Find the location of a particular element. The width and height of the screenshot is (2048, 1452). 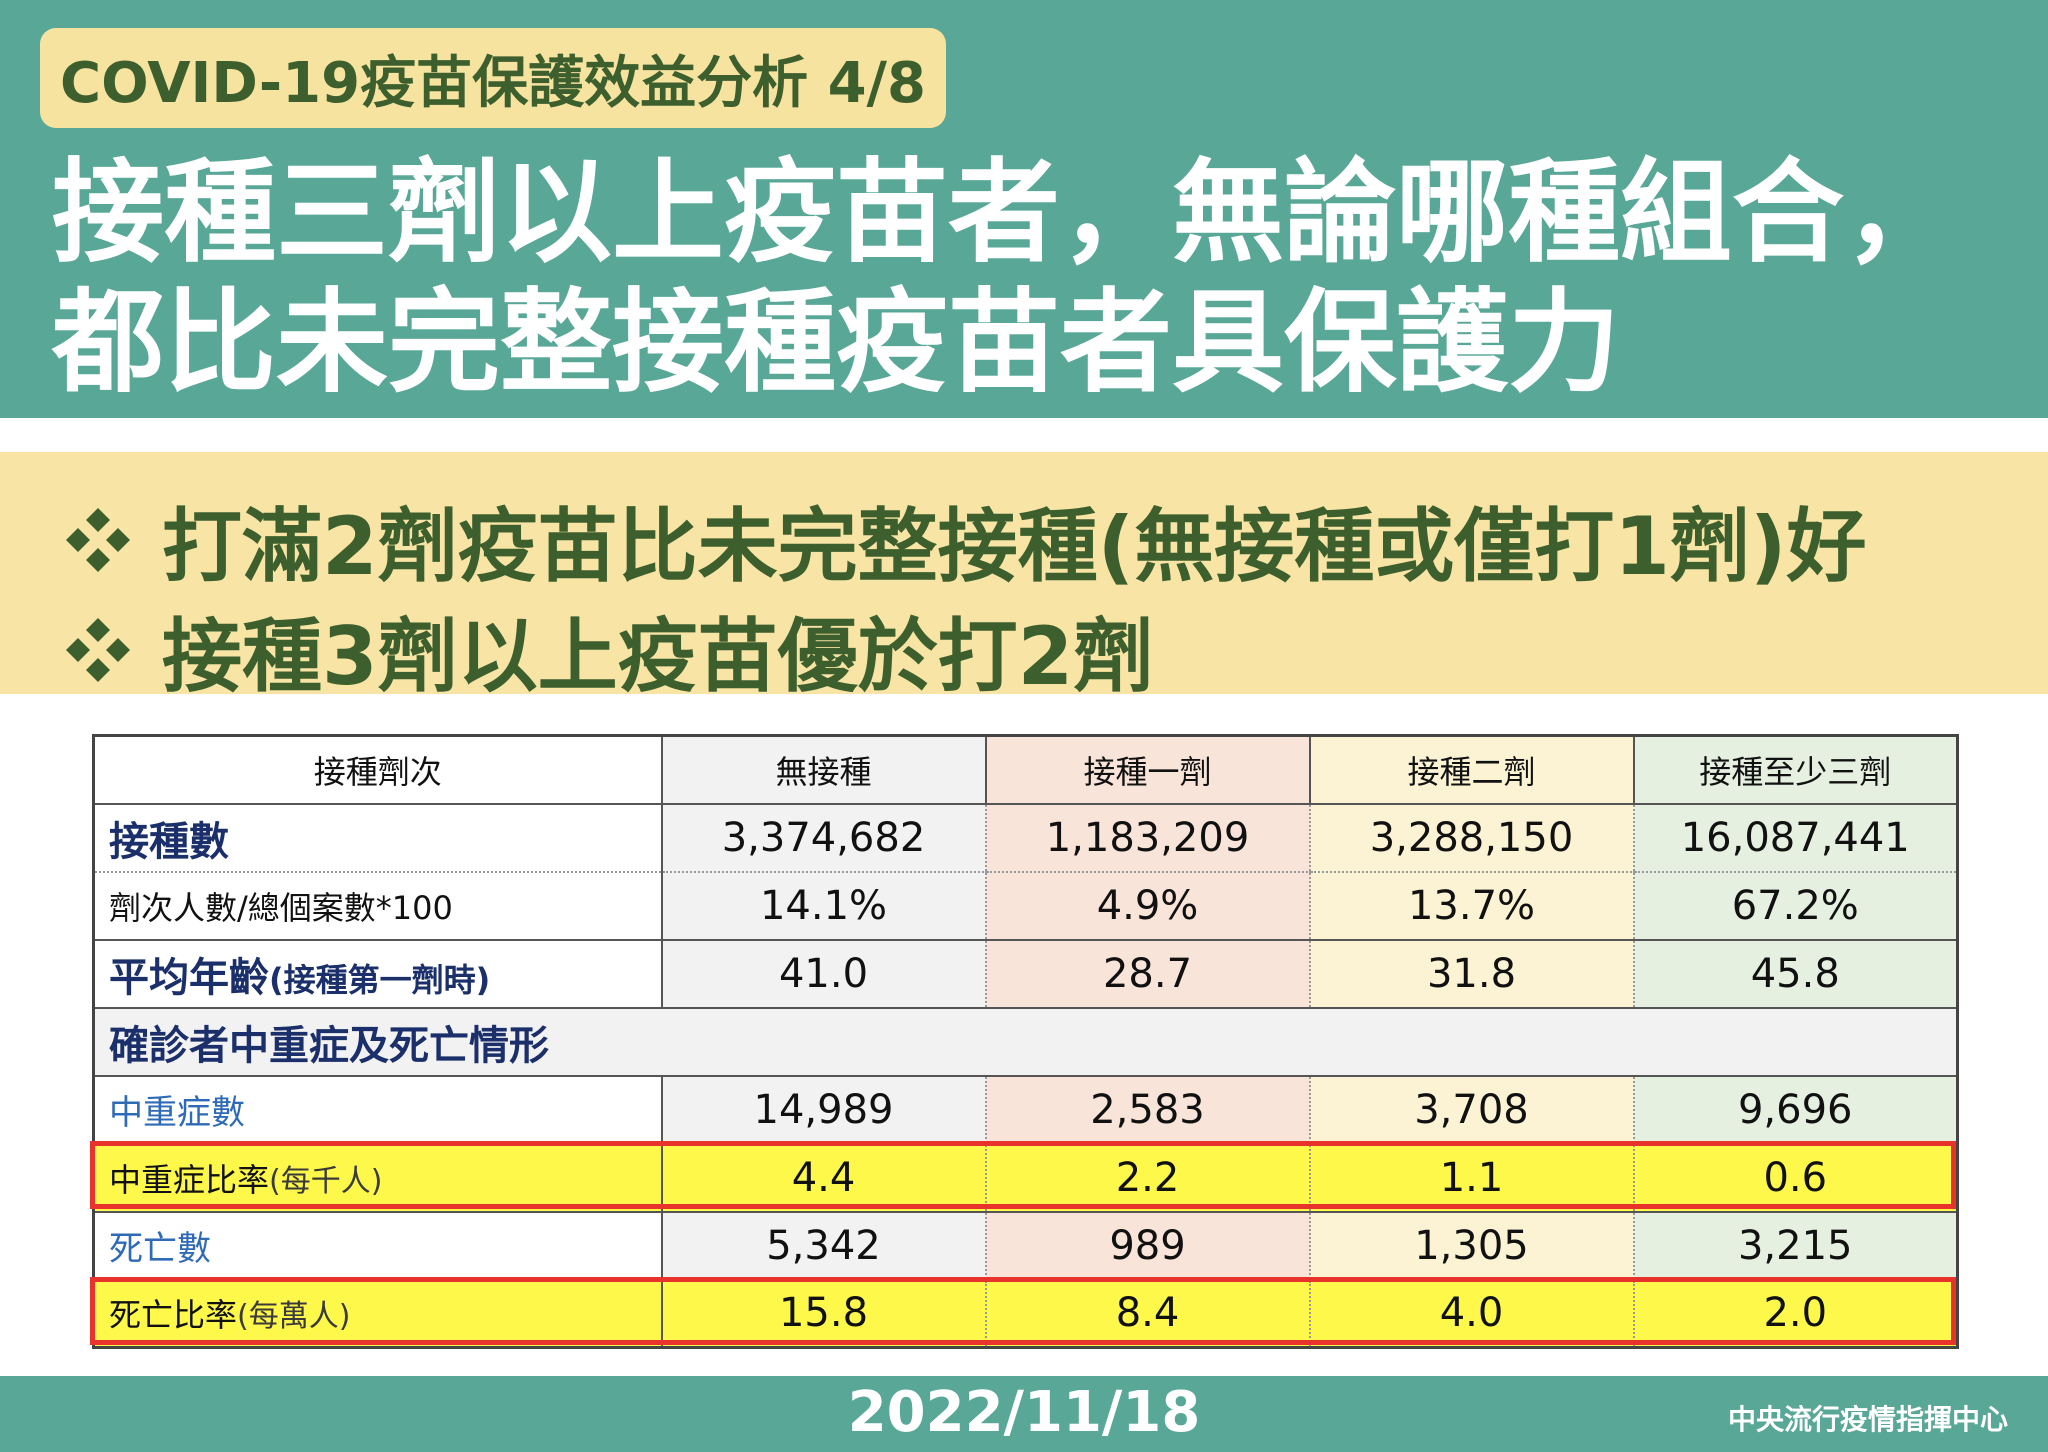

table-cell: 67.2% is located at coordinates (1795, 906).